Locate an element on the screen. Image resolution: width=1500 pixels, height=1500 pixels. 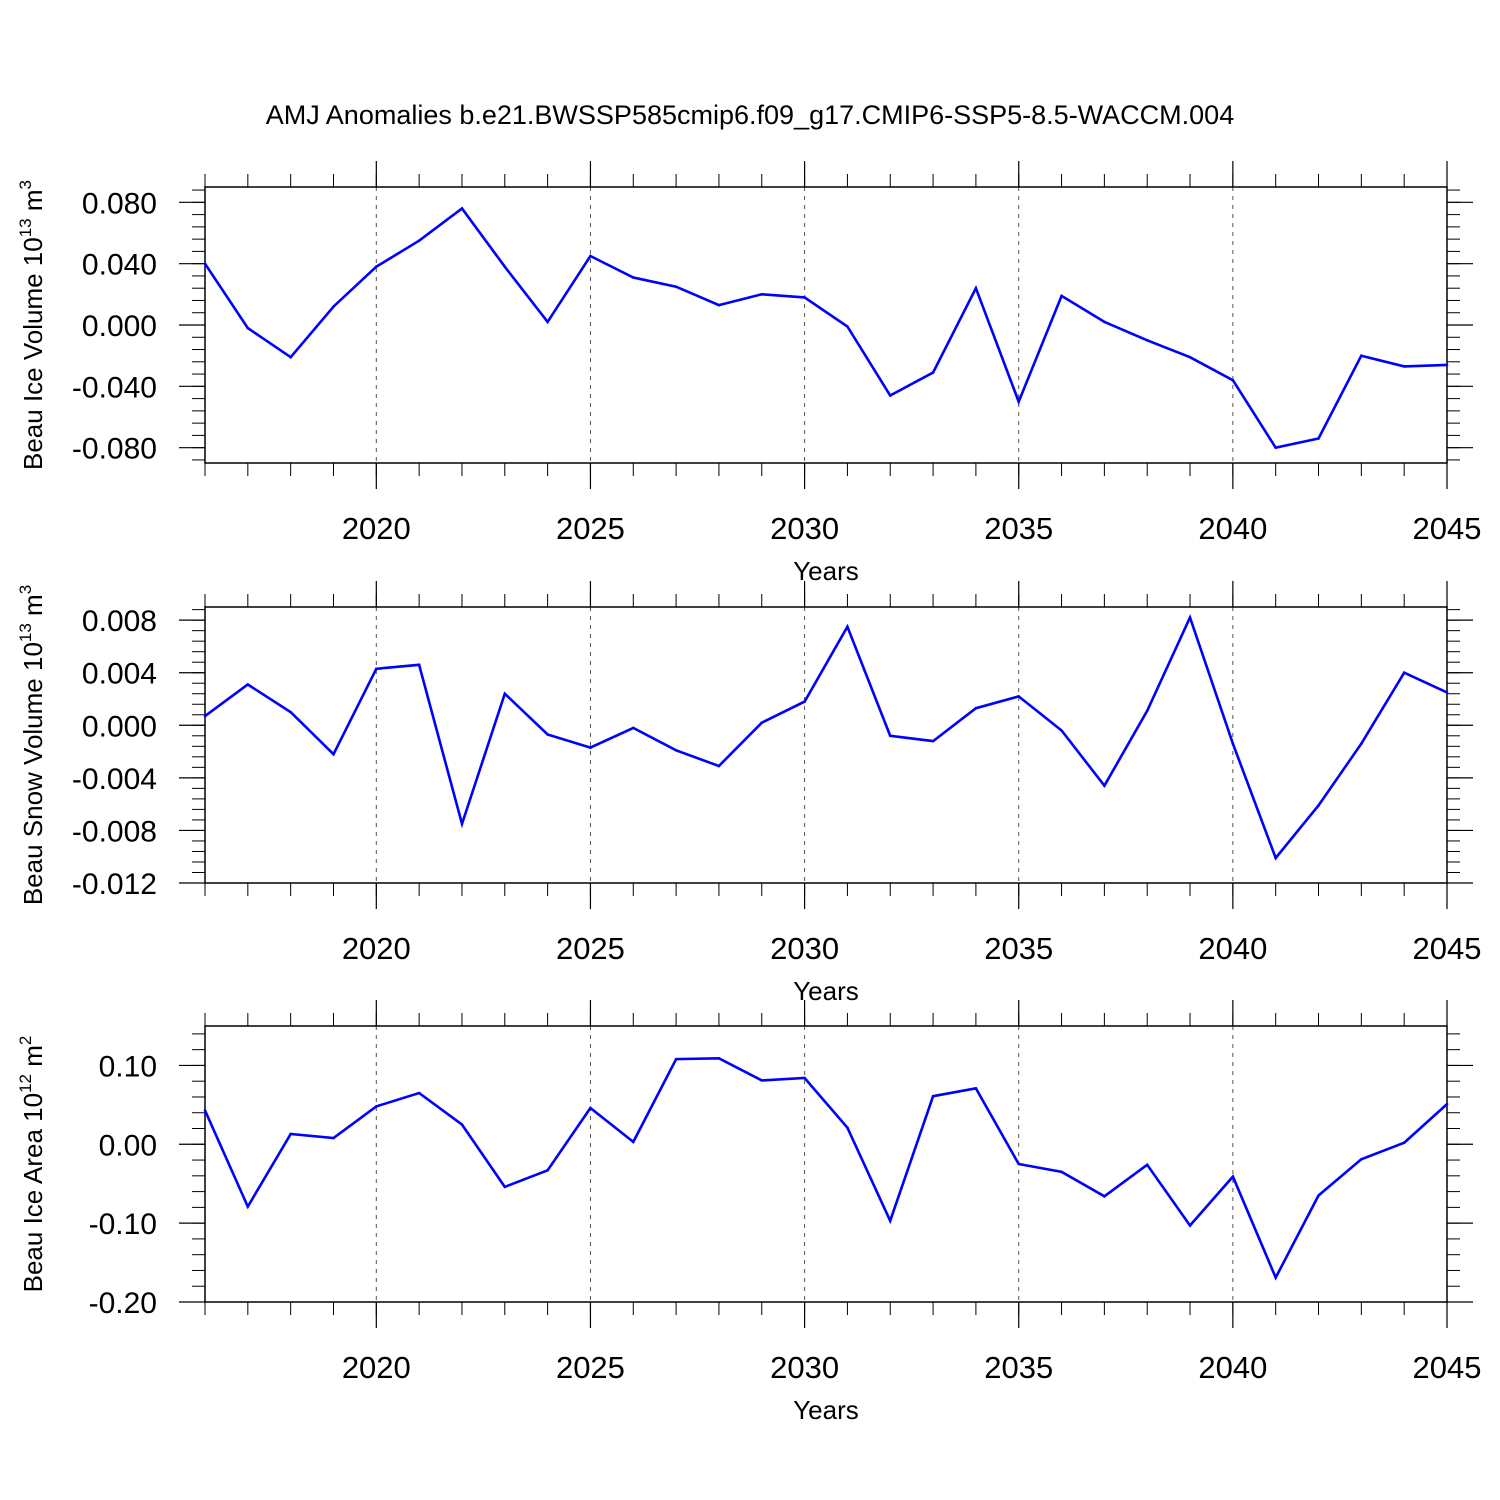
y-axis-label: Beau Snow Volume 1013 m3 is located at coordinates (32, 745).